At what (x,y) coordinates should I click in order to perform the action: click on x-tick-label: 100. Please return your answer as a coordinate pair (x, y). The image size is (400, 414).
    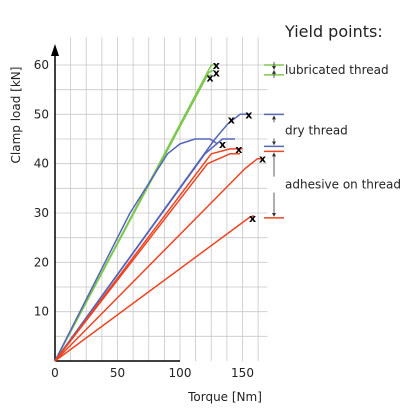
    Looking at the image, I should click on (180, 373).